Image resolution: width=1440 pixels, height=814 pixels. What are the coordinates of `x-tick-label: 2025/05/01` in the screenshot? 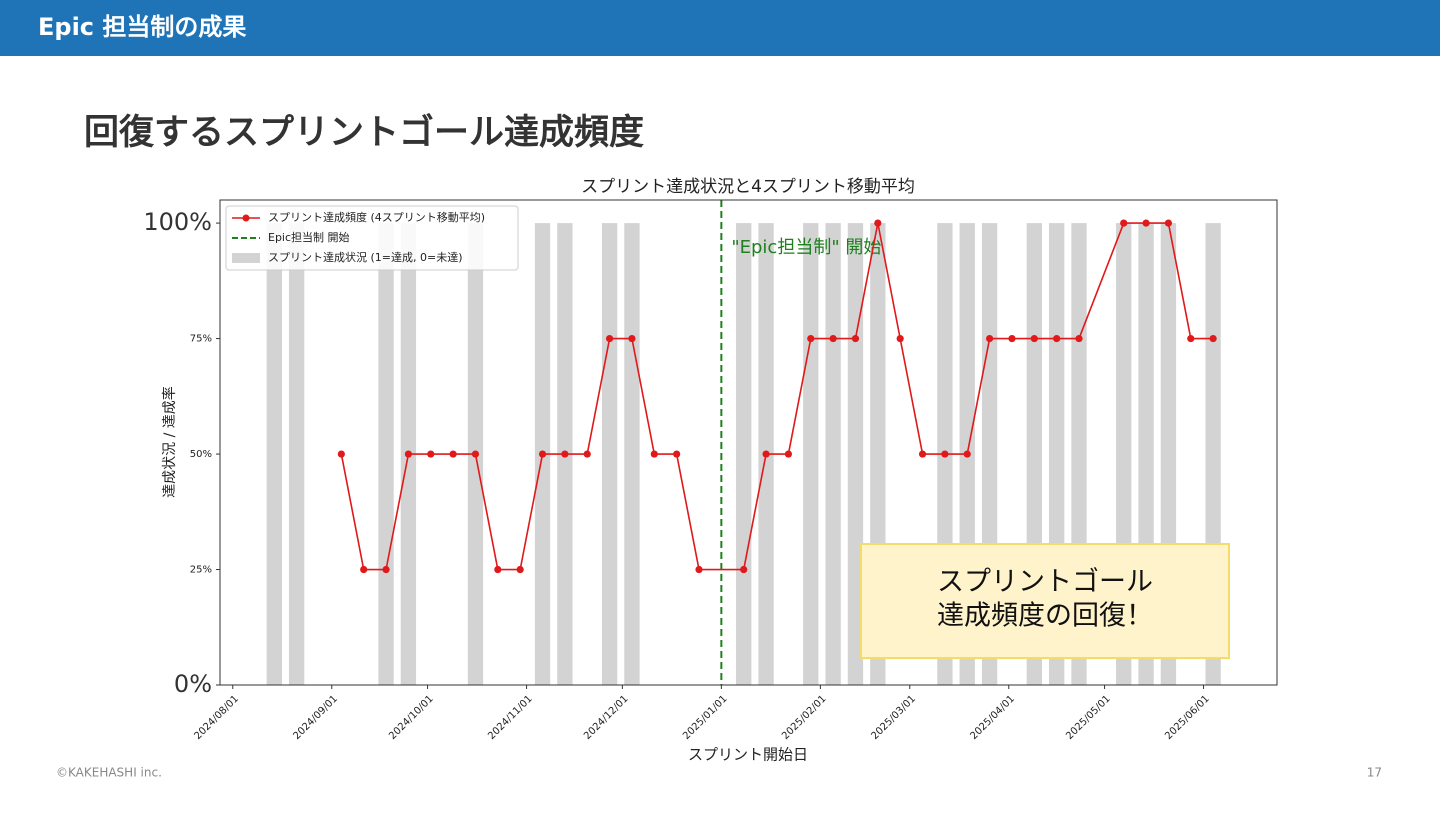 It's located at (1088, 717).